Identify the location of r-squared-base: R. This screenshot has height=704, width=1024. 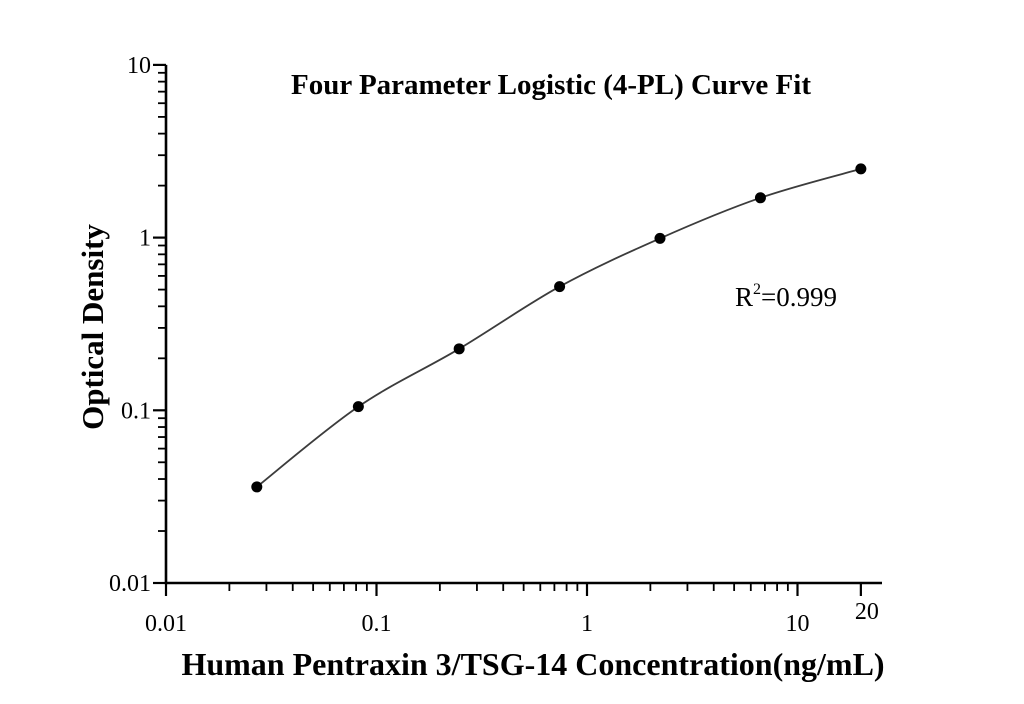
(744, 297).